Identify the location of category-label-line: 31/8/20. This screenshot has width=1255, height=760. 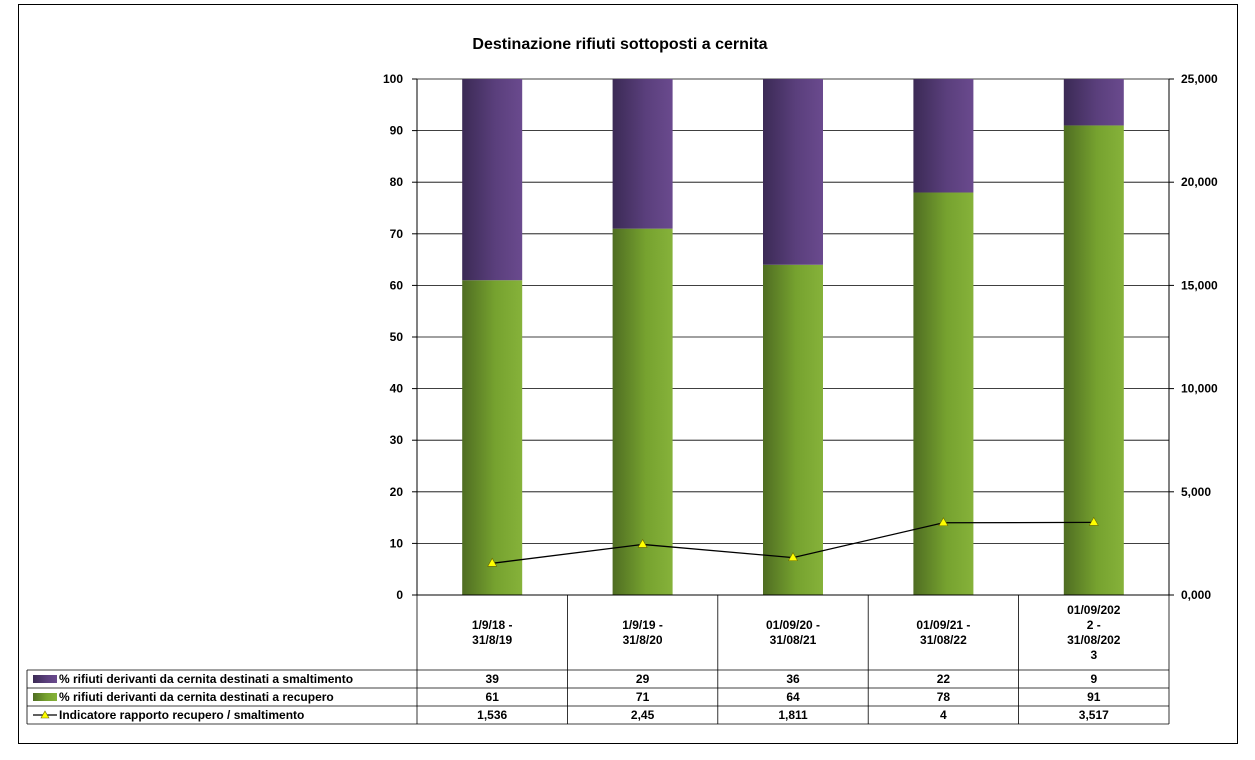
(643, 640).